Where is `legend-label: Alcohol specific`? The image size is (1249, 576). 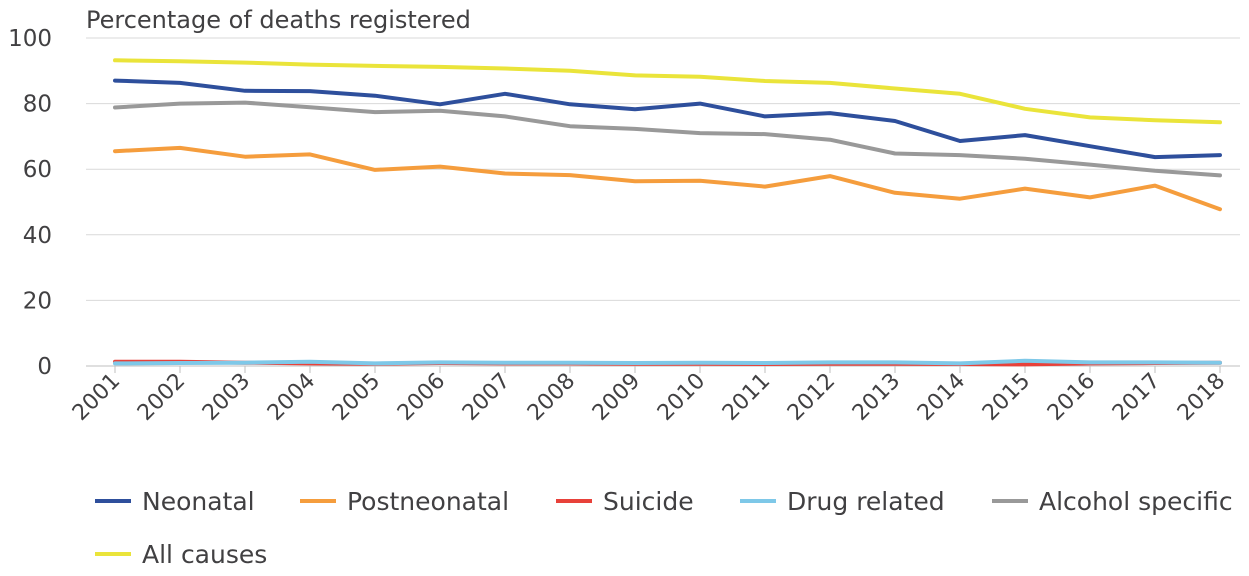 legend-label: Alcohol specific is located at coordinates (1136, 501).